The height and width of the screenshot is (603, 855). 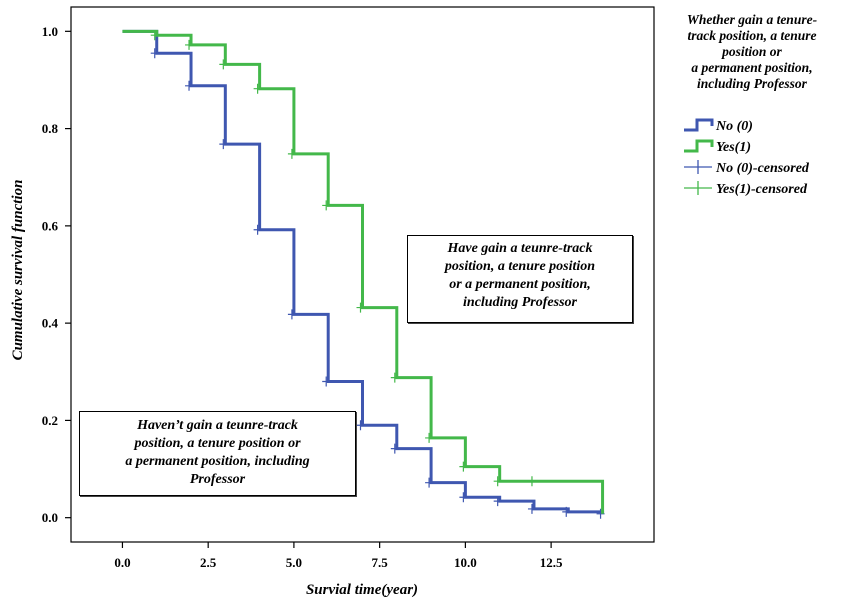 What do you see at coordinates (751, 67) in the screenshot?
I see `legend-title-line: a permanent position,` at bounding box center [751, 67].